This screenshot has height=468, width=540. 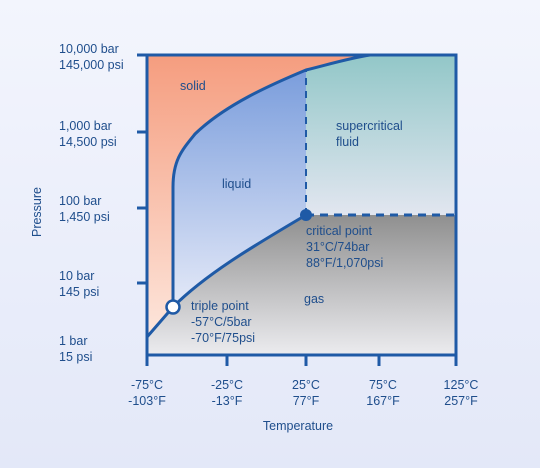 What do you see at coordinates (381, 135) in the screenshot?
I see `supercritical-region` at bounding box center [381, 135].